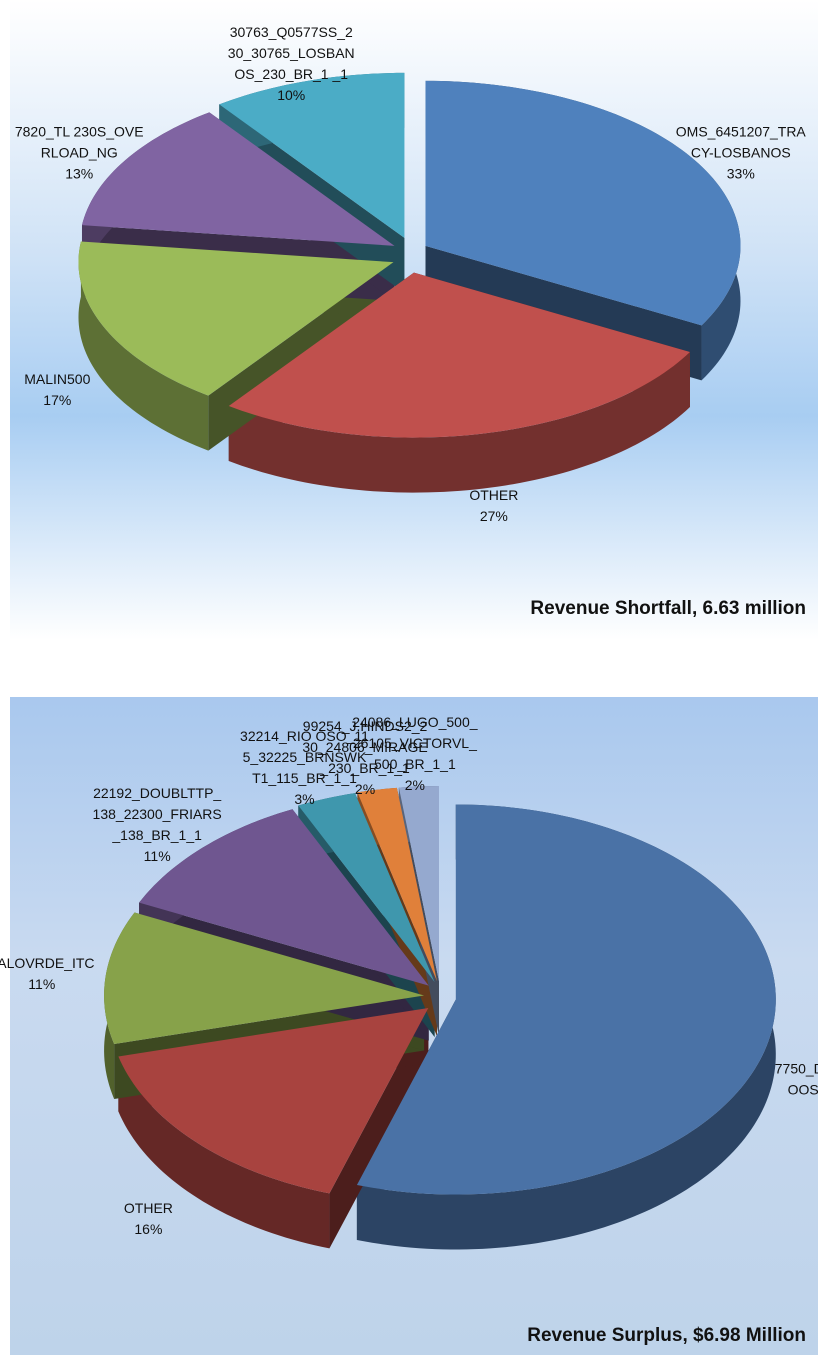 Image resolution: width=818 pixels, height=1355 pixels. Describe the element at coordinates (79, 142) in the screenshot. I see `label-text: 7820_TL 230S_OVERLOAD_NG` at that location.